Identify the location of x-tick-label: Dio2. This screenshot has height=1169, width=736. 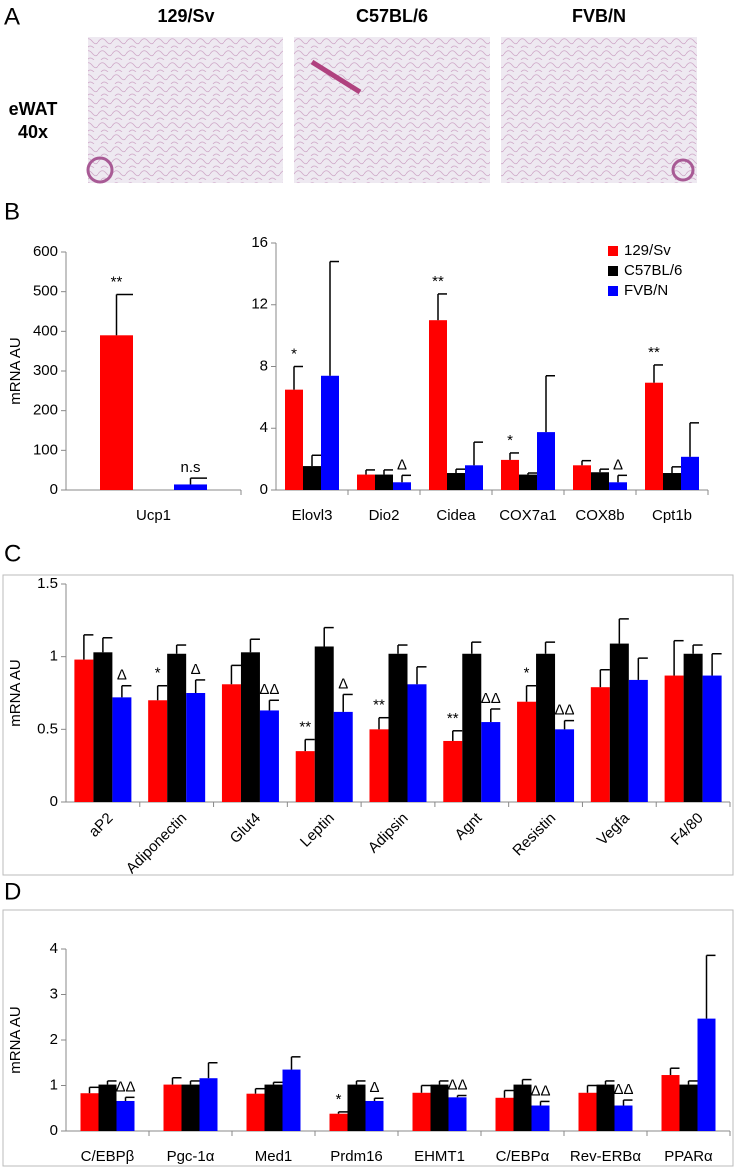
(384, 515).